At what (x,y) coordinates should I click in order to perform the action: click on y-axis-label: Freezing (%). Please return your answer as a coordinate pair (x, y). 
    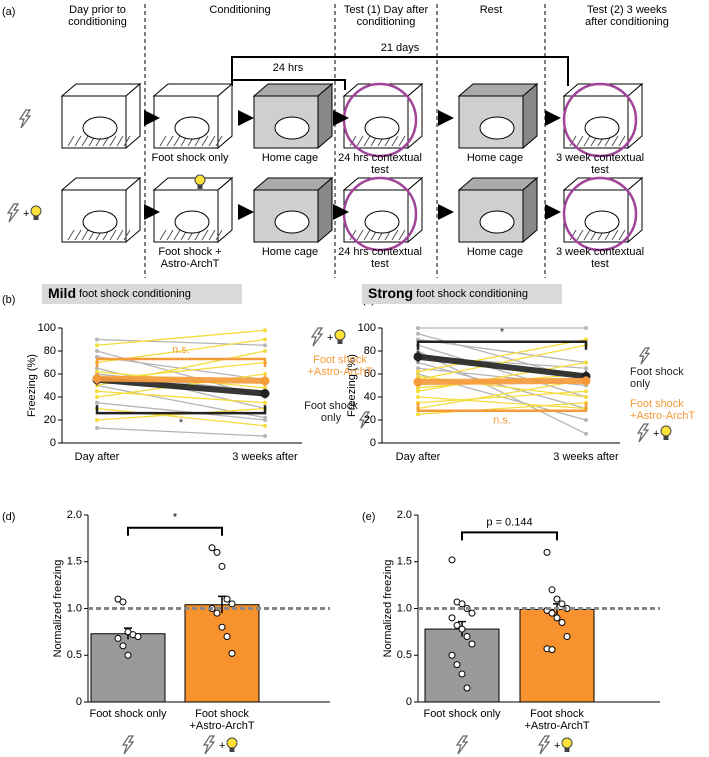
    Looking at the image, I should click on (32, 385).